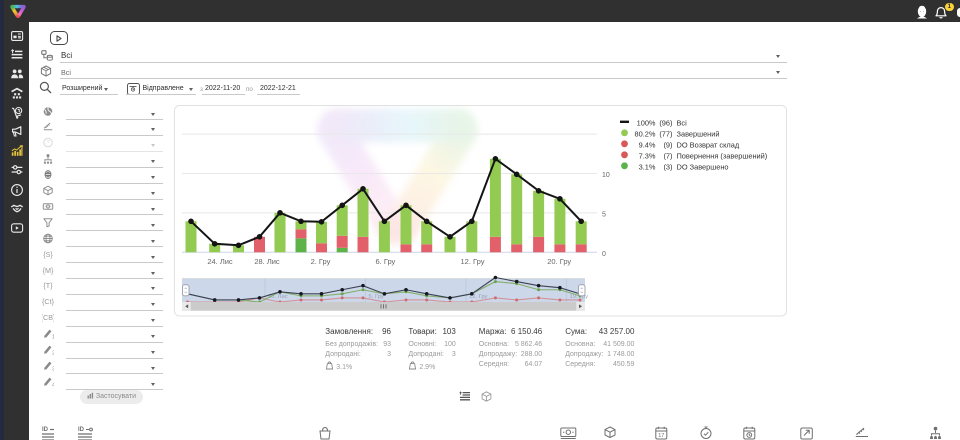 The height and width of the screenshot is (440, 960). What do you see at coordinates (385, 261) in the screenshot?
I see `svg-text: 6. Гру` at bounding box center [385, 261].